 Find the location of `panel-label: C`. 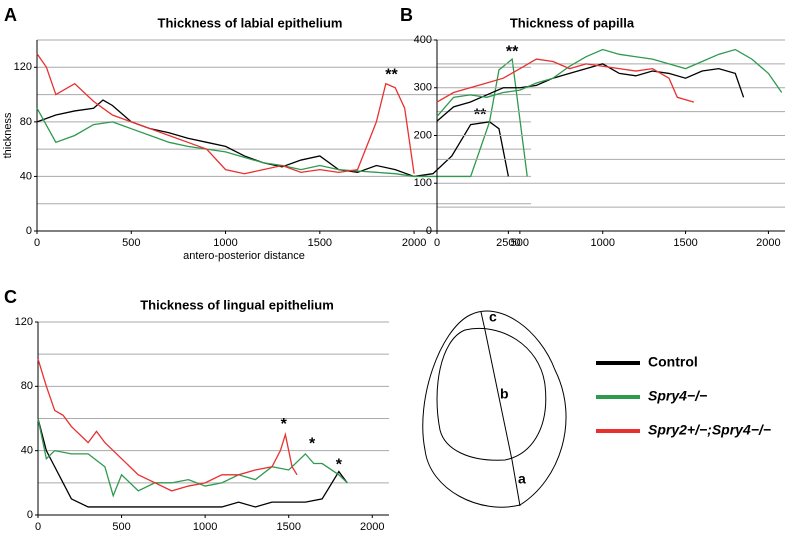

panel-label: C is located at coordinates (10, 297).